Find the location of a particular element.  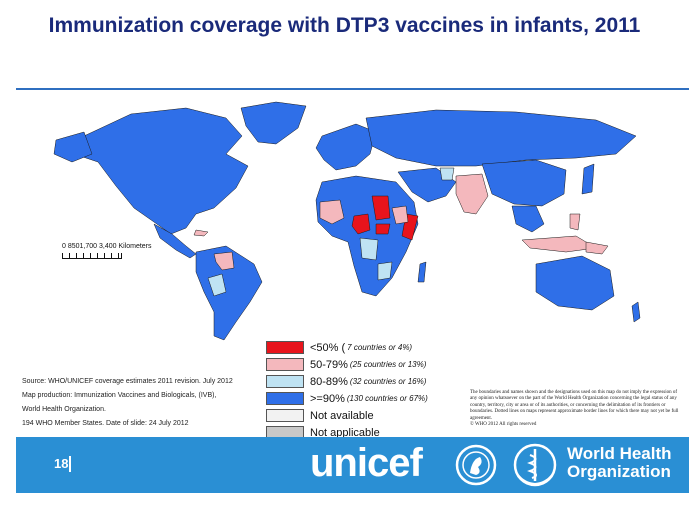

scalebar-ticks is located at coordinates (92, 256).